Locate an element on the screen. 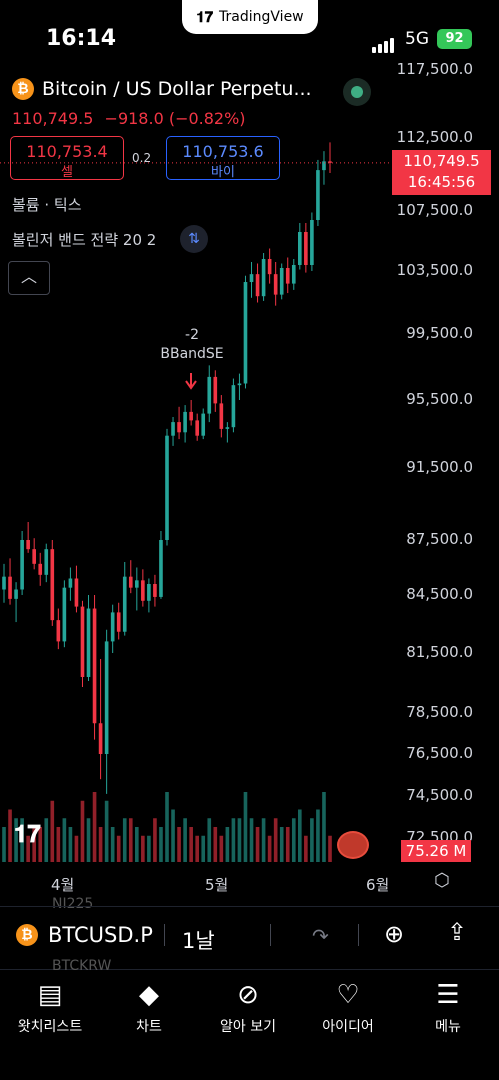 The height and width of the screenshot is (1080, 499). nav-explore: ⊘ 알아 보기 is located at coordinates (248, 1007).